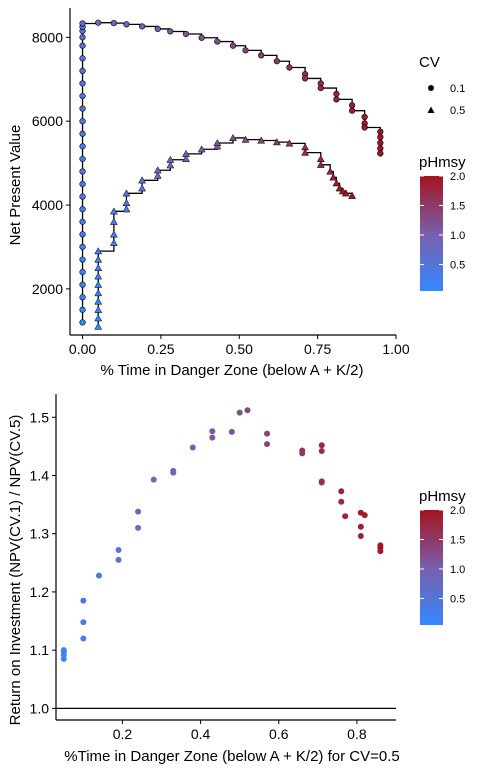 The image size is (485, 770). Describe the element at coordinates (40, 650) in the screenshot. I see `y-tick-label: 1.1` at that location.